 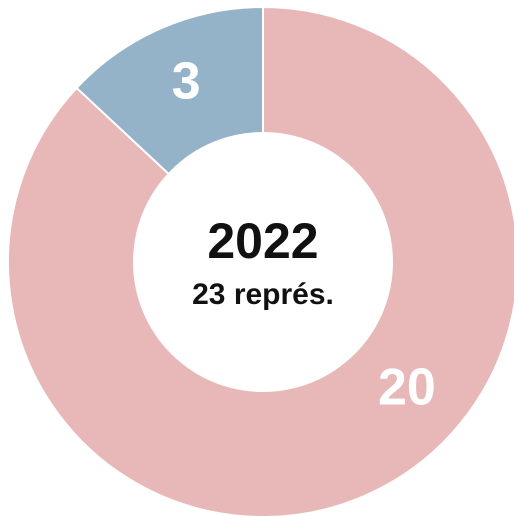 I want to click on chart-title: 2022, so click(x=262, y=241).